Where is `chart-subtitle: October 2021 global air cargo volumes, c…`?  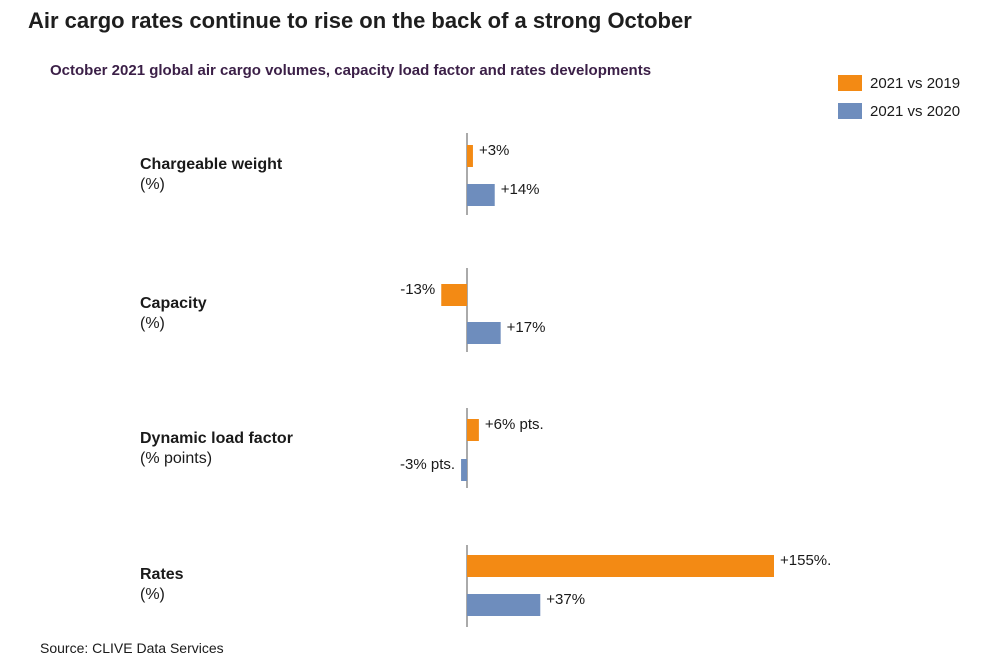 chart-subtitle: October 2021 global air cargo volumes, c… is located at coordinates (351, 70).